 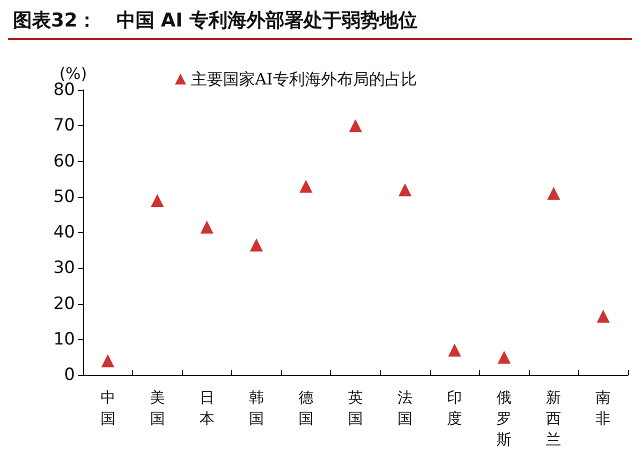 What do you see at coordinates (69, 375) in the screenshot?
I see `y-tick-label: 0` at bounding box center [69, 375].